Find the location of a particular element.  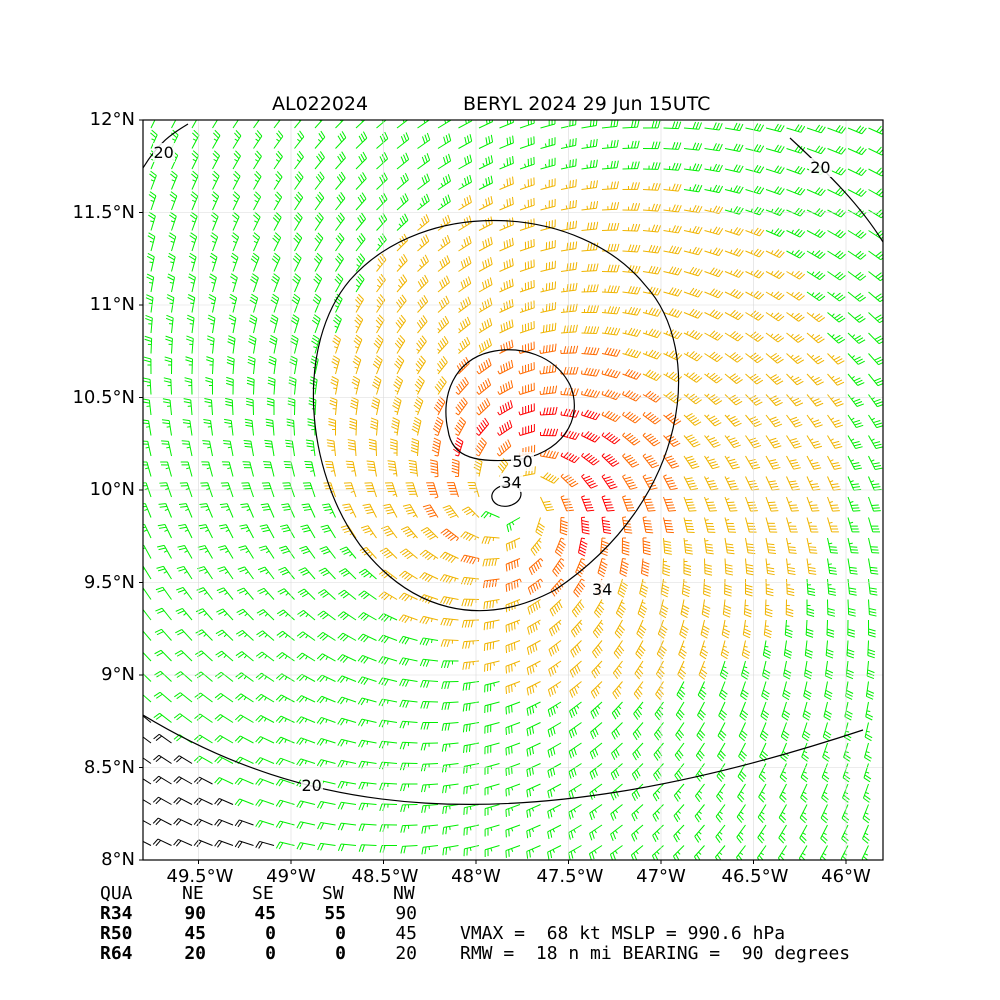

lon-tick-label: 49°W is located at coordinates (291, 876).